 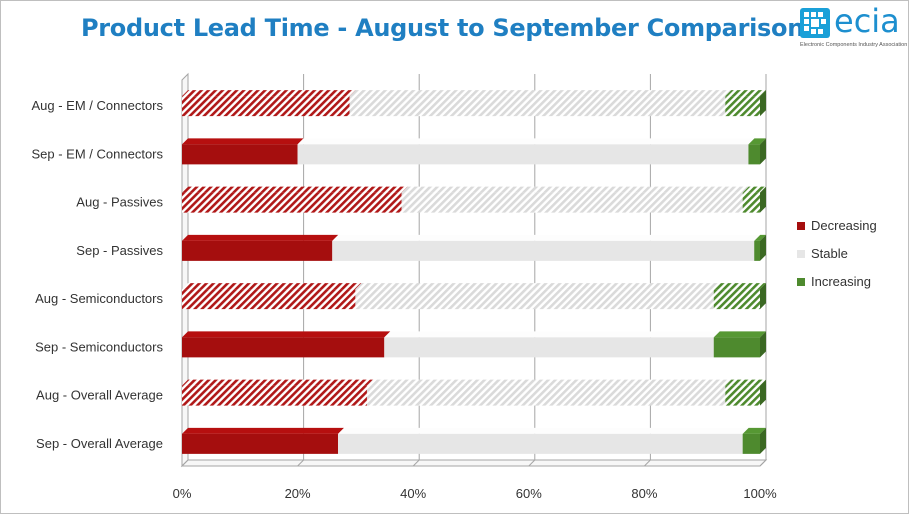 What do you see at coordinates (99, 298) in the screenshot?
I see `category-label: Aug - Semiconductors` at bounding box center [99, 298].